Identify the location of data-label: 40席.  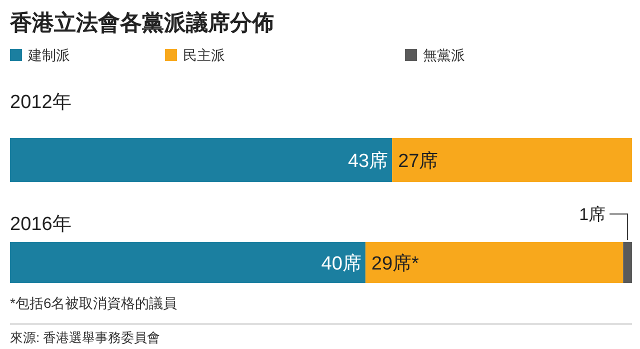
(341, 263).